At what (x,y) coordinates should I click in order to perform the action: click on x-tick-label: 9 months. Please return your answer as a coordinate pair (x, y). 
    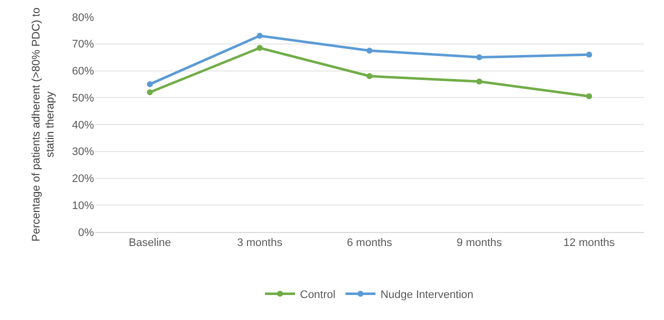
    Looking at the image, I should click on (479, 243).